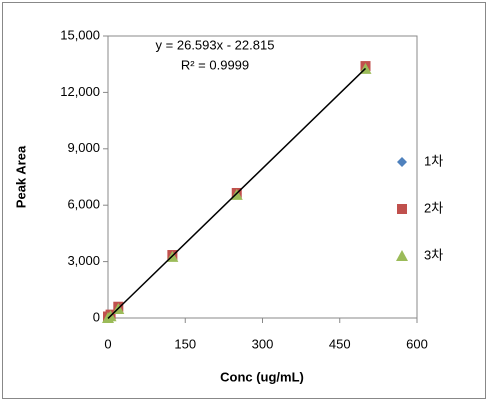  I want to click on x-axis-title: Conc (ug/mL), so click(262, 376).